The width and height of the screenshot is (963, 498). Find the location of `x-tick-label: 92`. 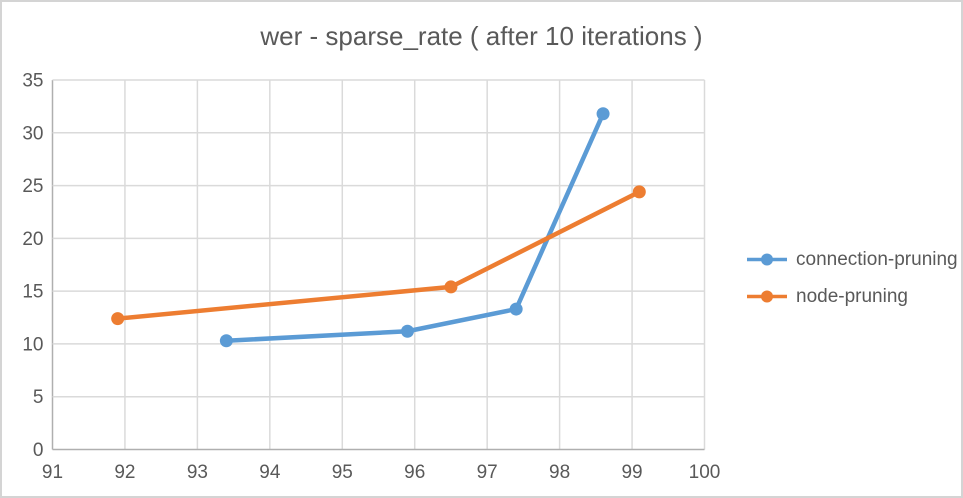

x-tick-label: 92 is located at coordinates (124, 472).